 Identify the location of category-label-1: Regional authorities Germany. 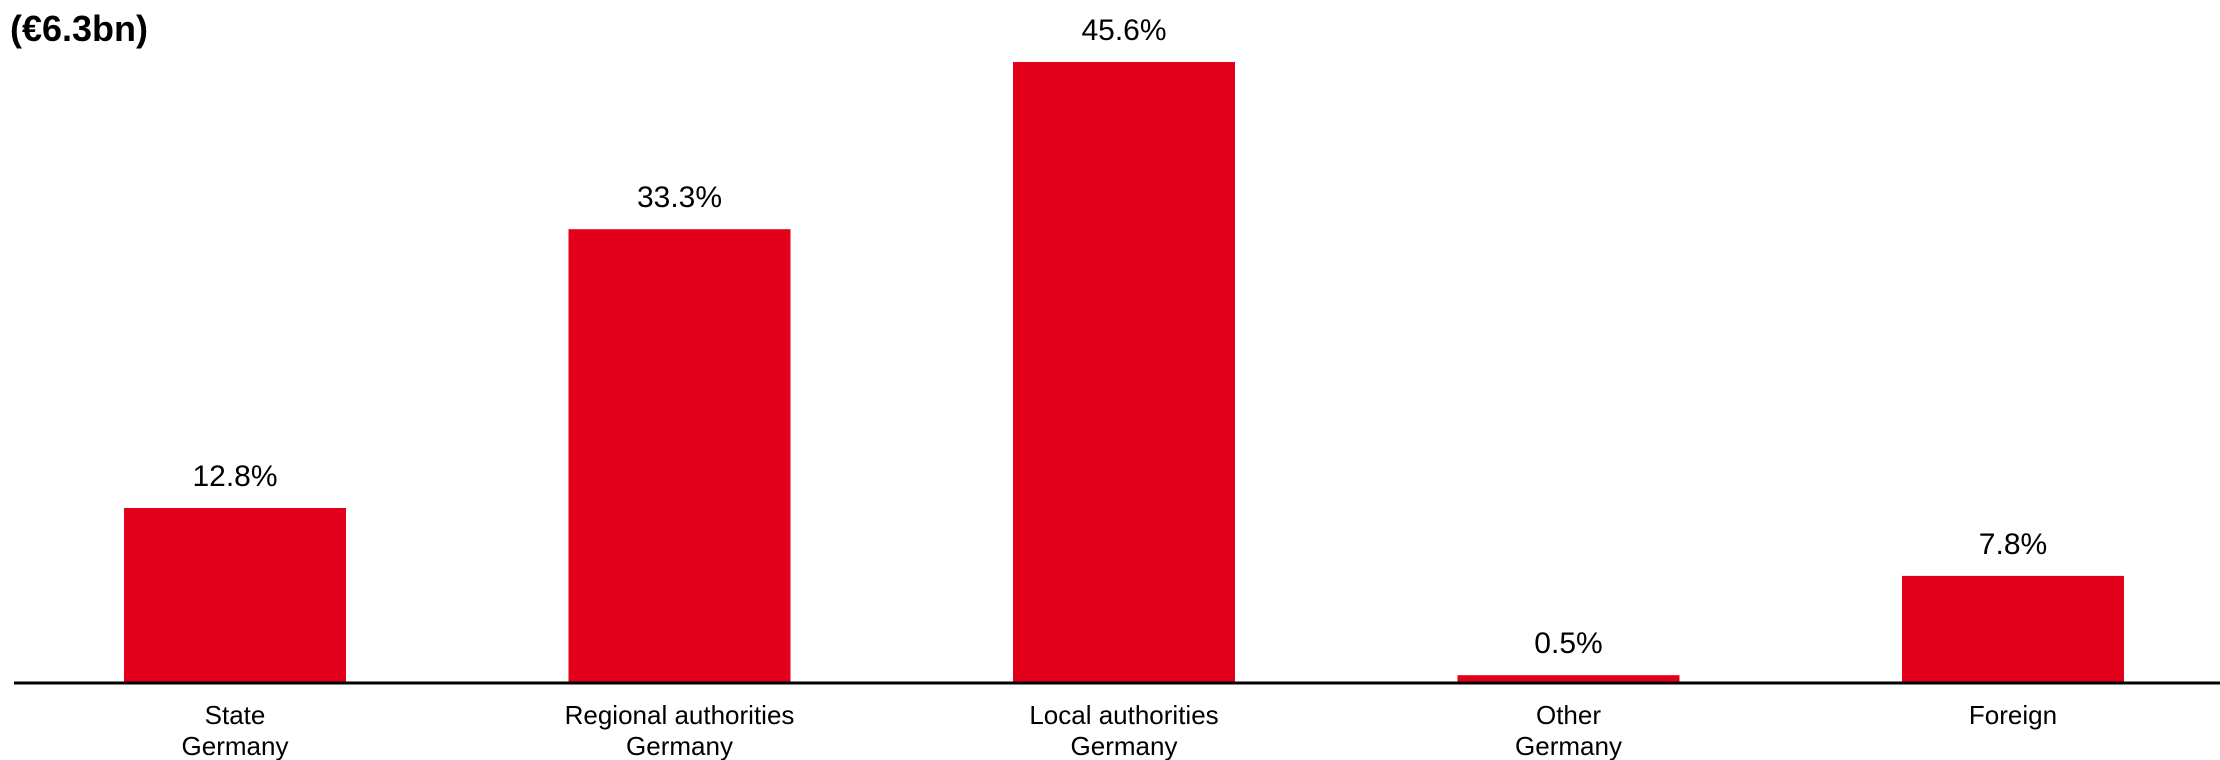
(680, 730).